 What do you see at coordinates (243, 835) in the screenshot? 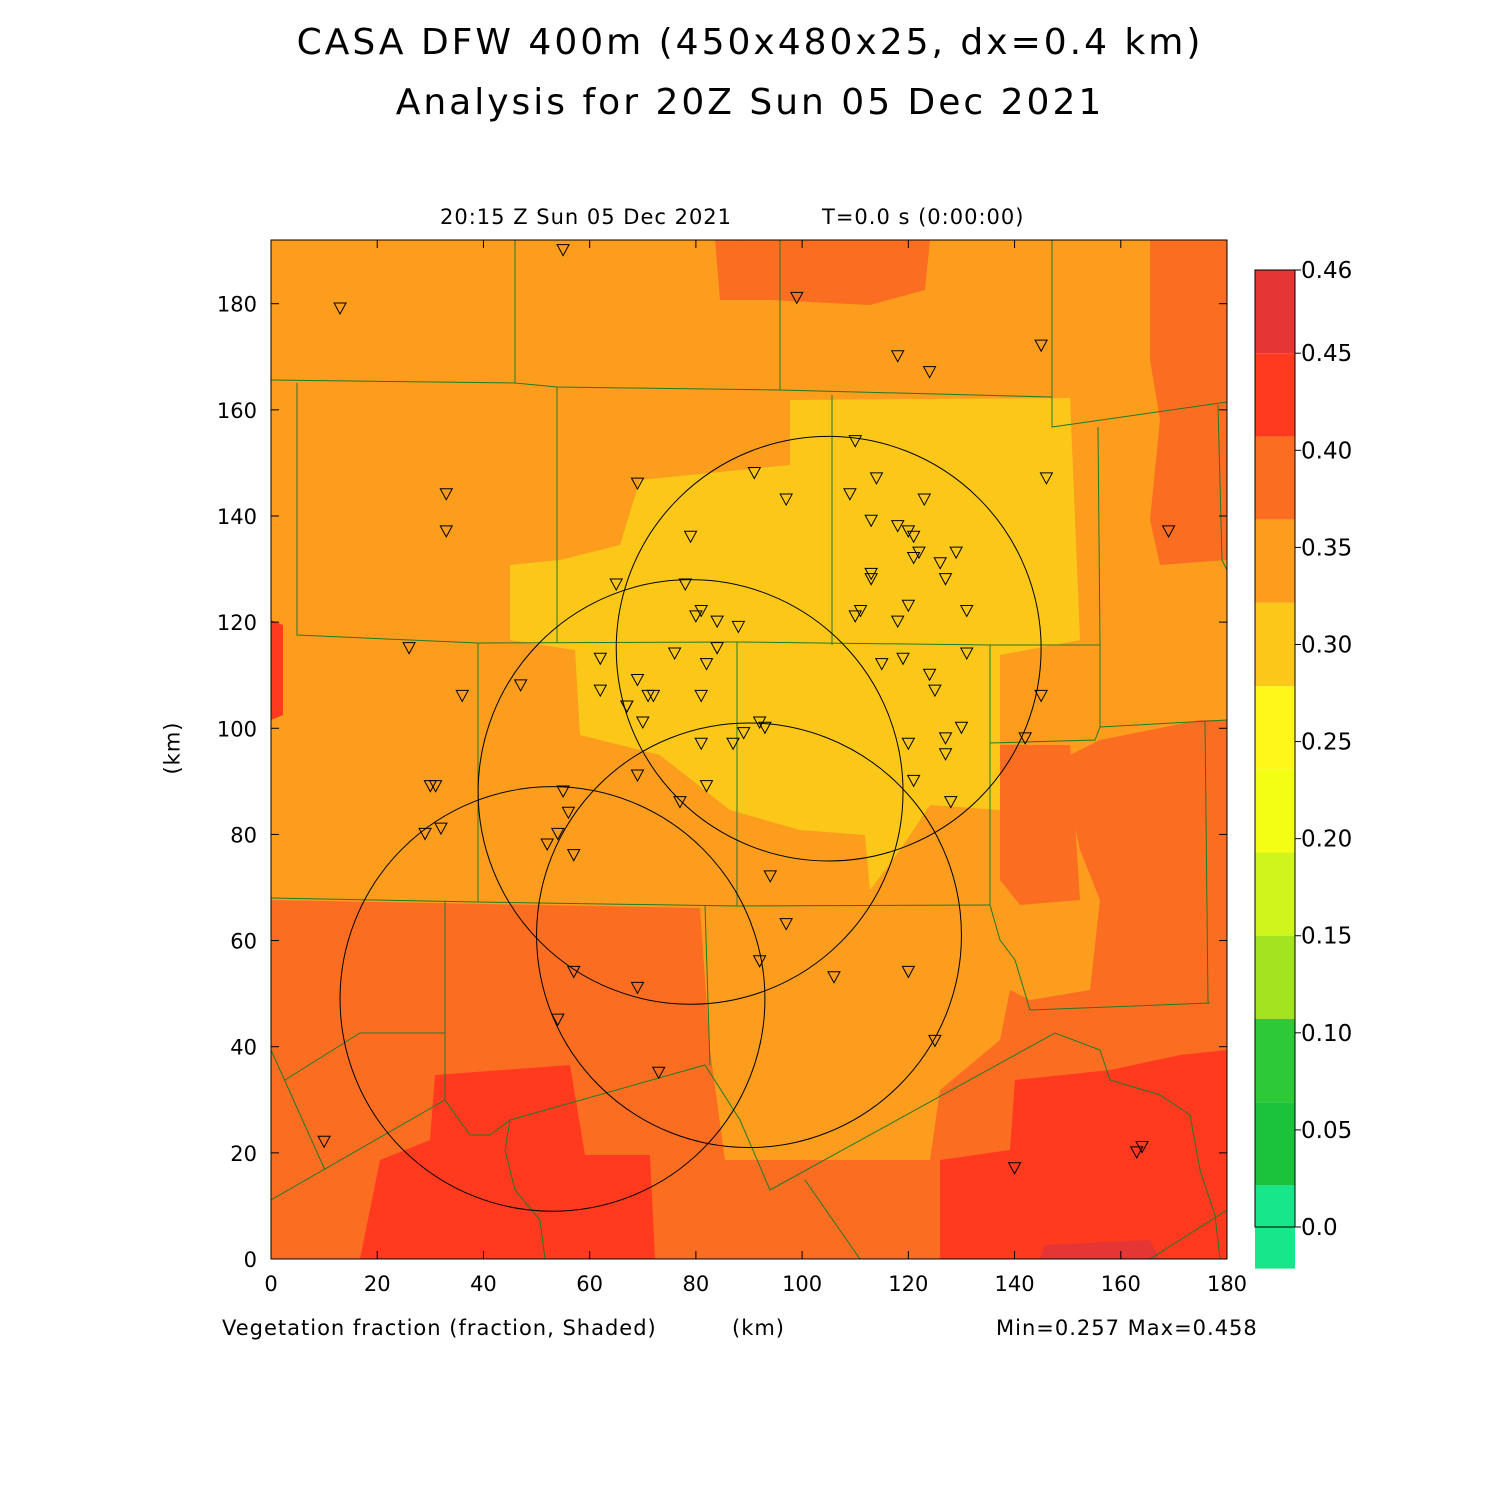
I see `y-tick-label: 80` at bounding box center [243, 835].